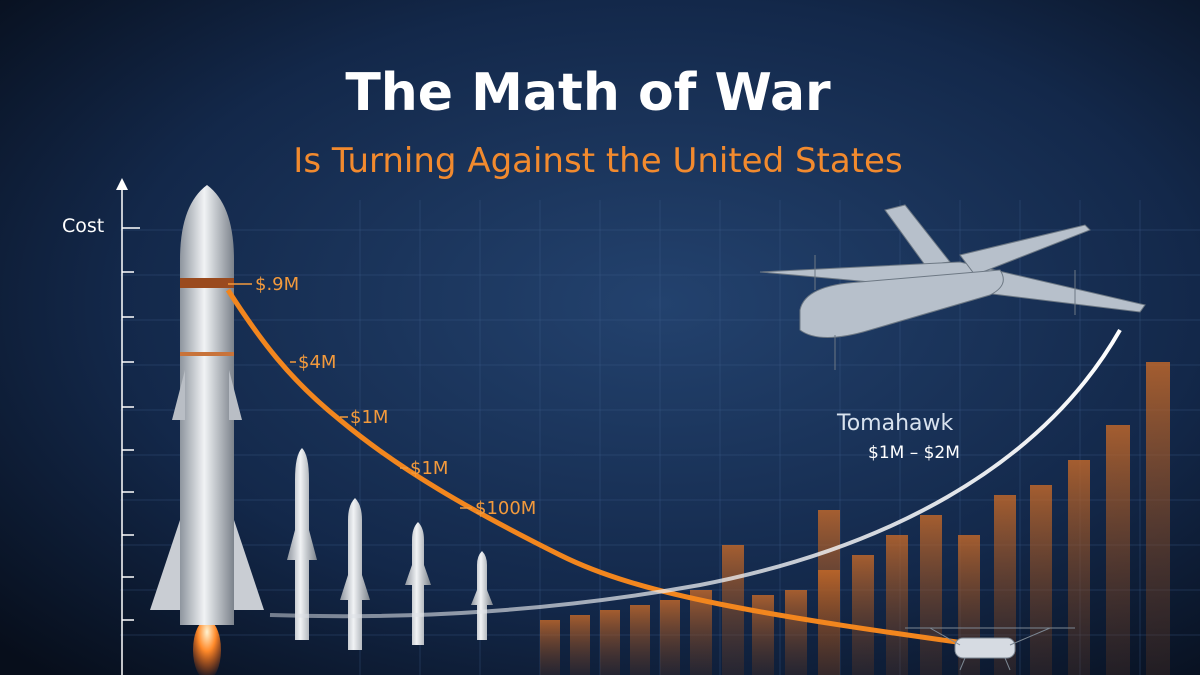 This screenshot has height=675, width=1200. Describe the element at coordinates (122, 184) in the screenshot. I see `axis-arrow` at that location.